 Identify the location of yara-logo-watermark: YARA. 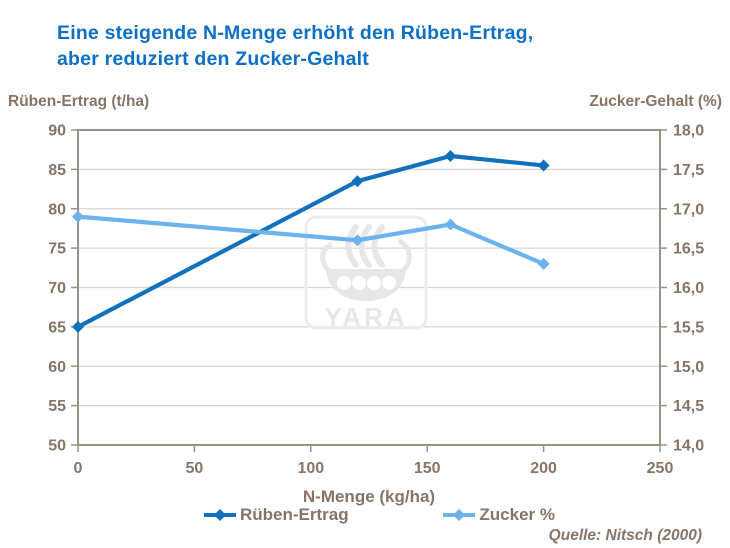
(366, 273).